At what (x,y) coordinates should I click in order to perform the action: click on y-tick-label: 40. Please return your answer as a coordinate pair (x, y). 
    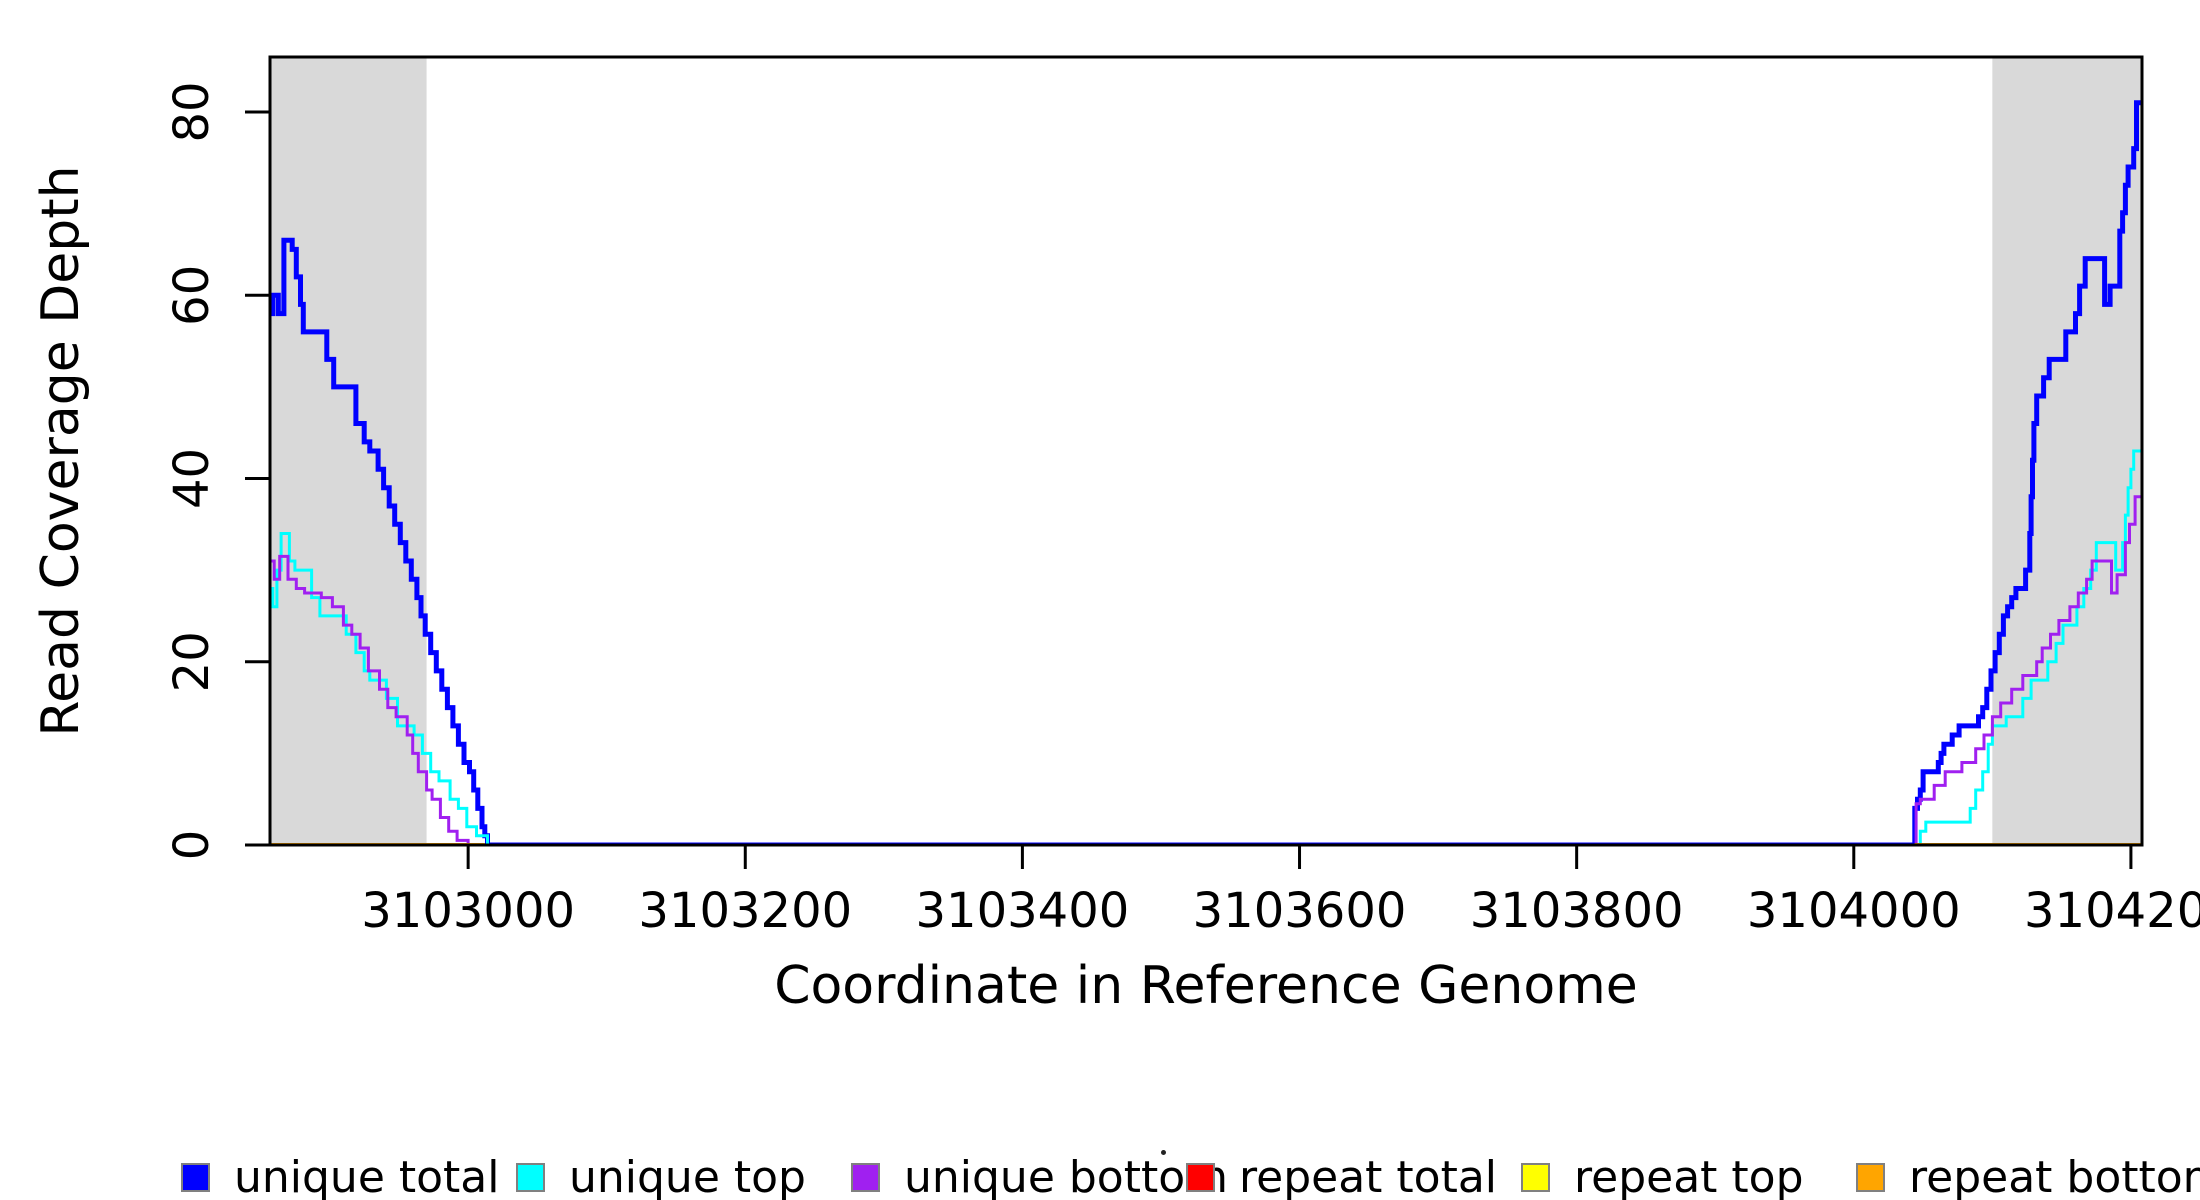
    Looking at the image, I should click on (192, 478).